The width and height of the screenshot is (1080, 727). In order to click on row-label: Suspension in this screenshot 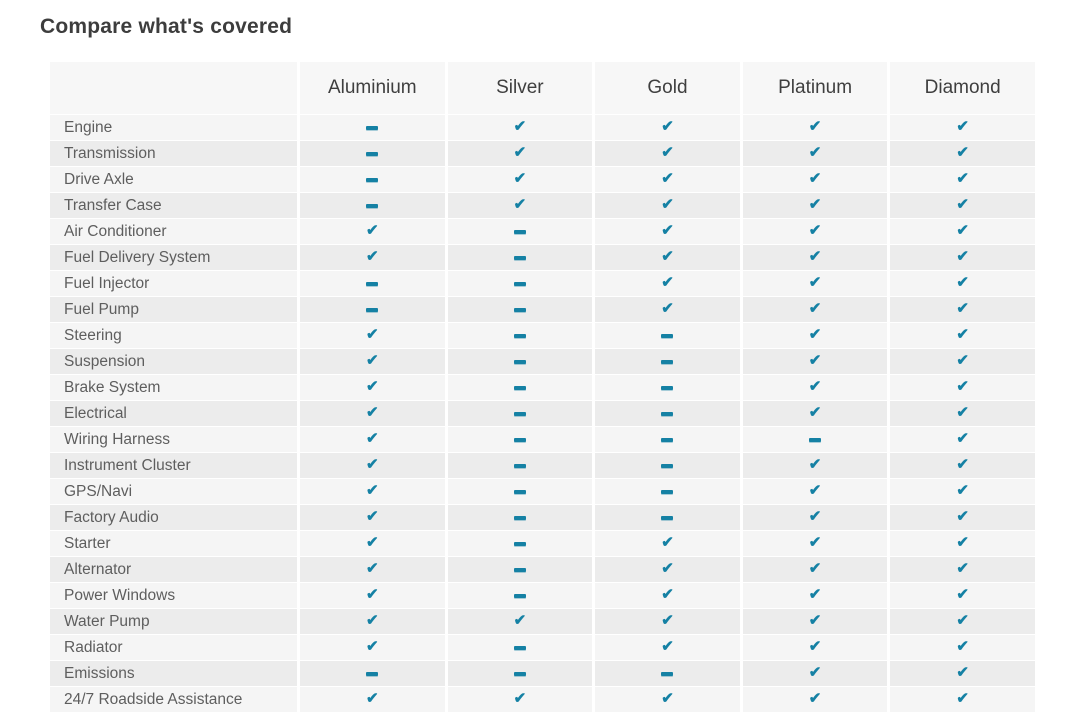, I will do `click(173, 361)`.